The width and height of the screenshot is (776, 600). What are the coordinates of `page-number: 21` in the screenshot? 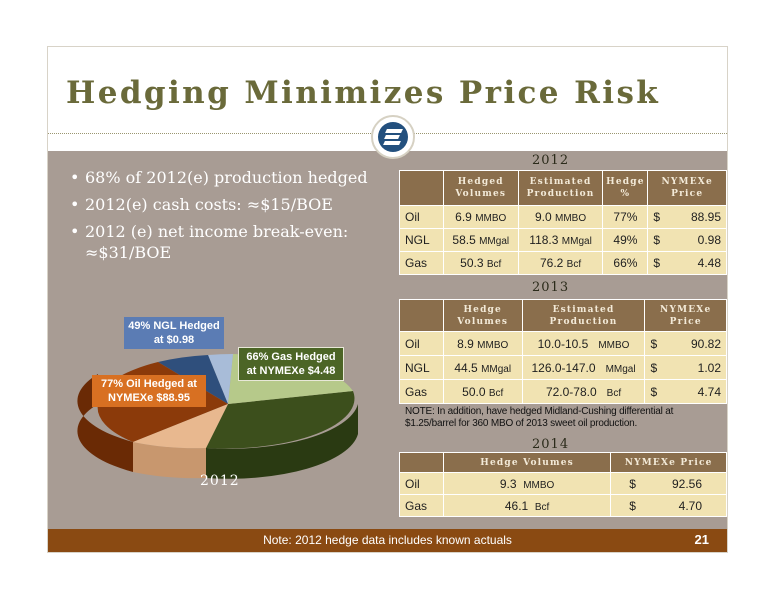 It's located at (701, 539).